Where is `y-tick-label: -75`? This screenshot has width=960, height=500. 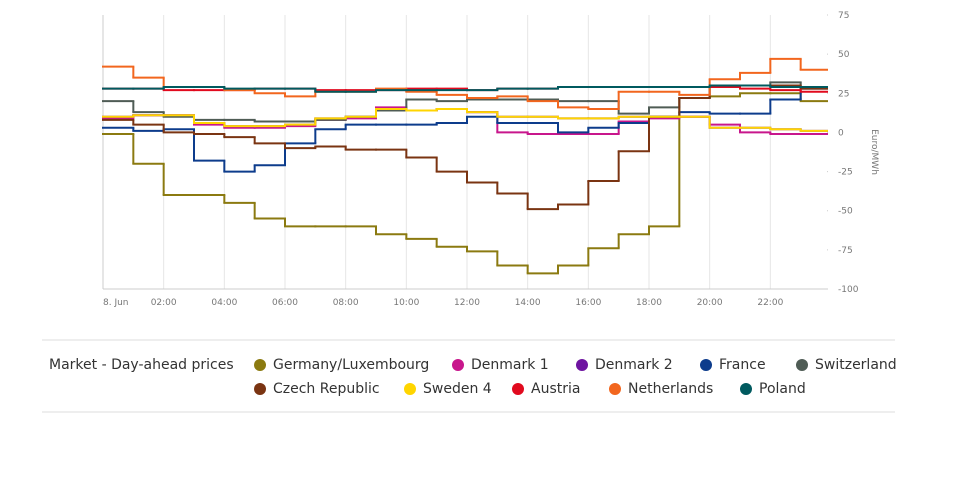
y-tick-label: -75 is located at coordinates (845, 251).